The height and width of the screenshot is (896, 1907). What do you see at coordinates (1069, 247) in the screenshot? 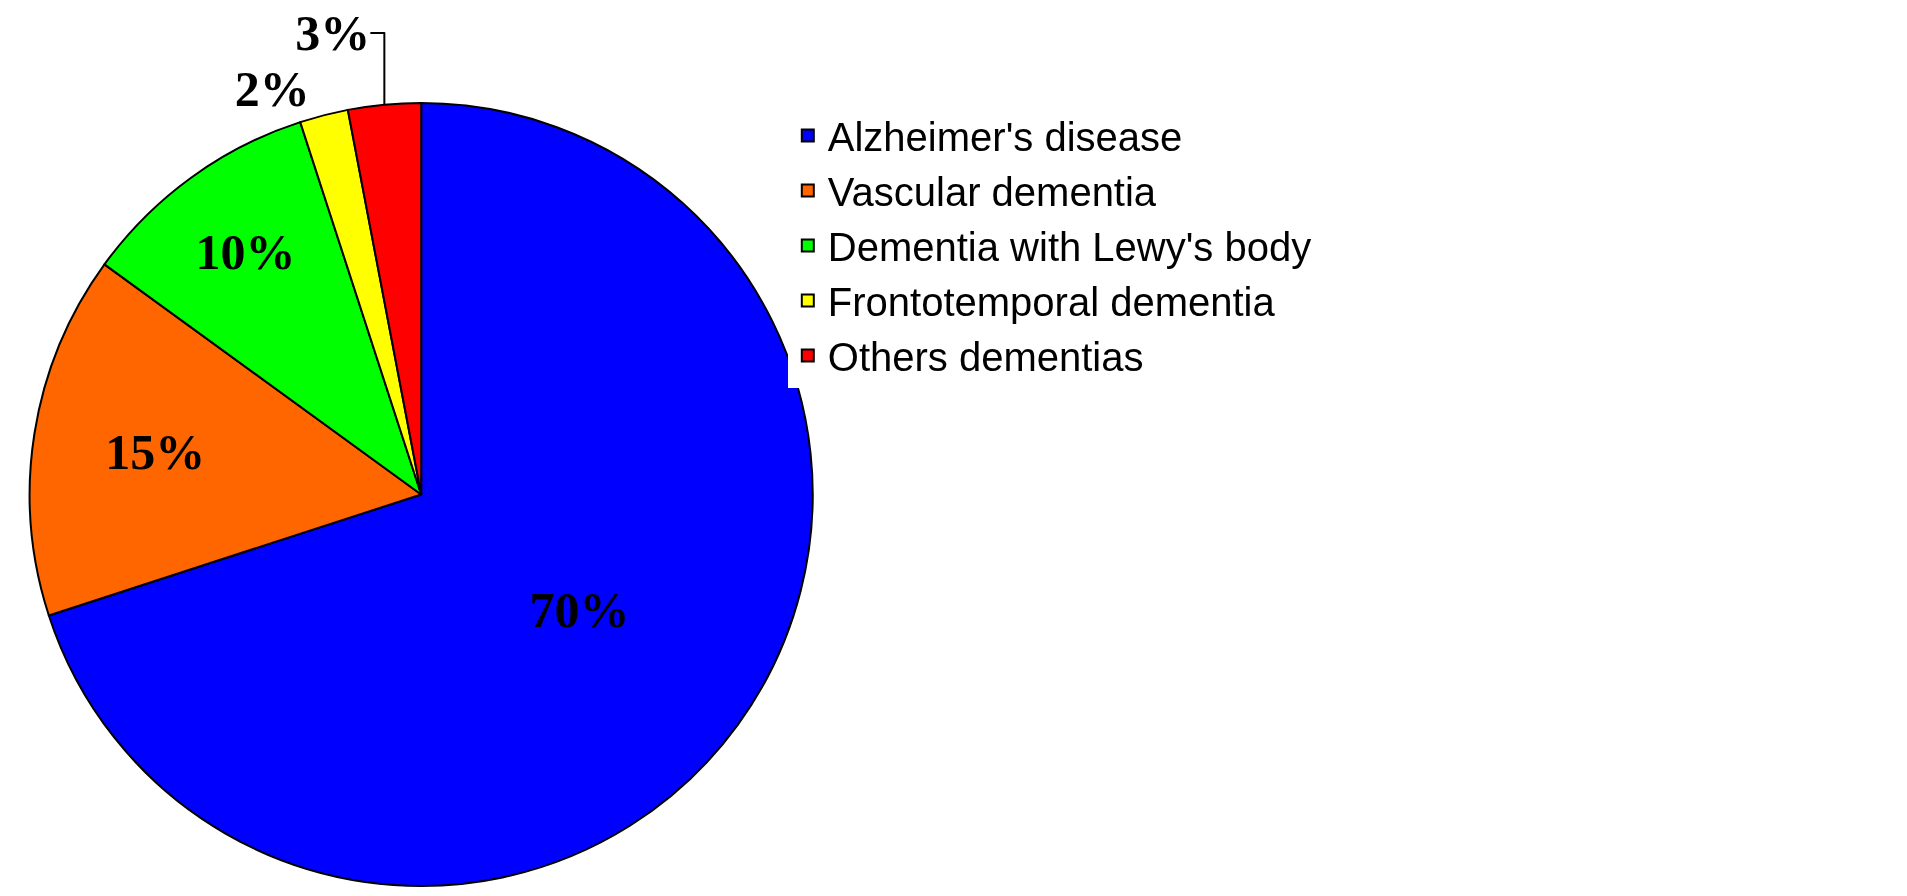
I see `legend-label: Dementia with Lewy's body` at bounding box center [1069, 247].